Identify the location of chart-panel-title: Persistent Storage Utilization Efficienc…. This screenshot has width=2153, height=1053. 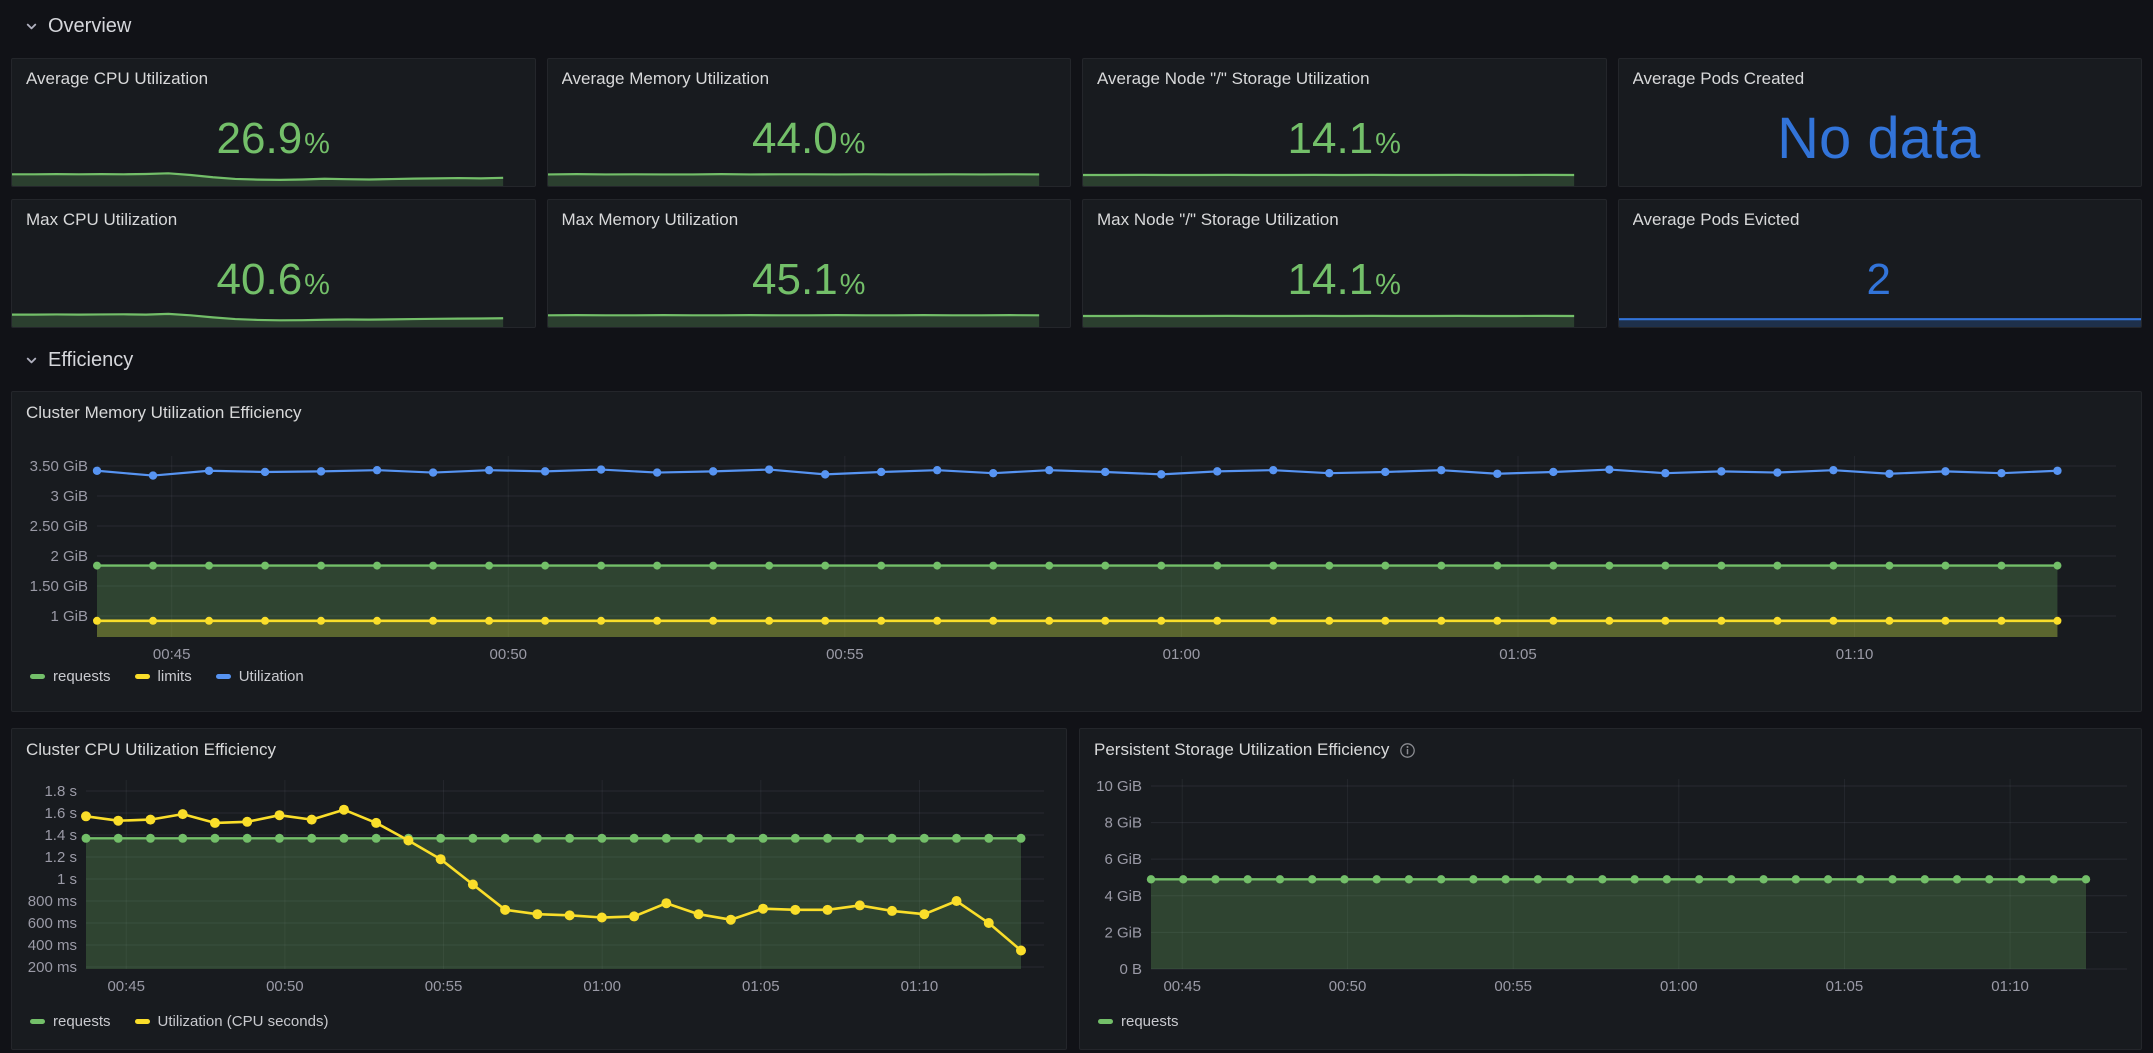
(1242, 749).